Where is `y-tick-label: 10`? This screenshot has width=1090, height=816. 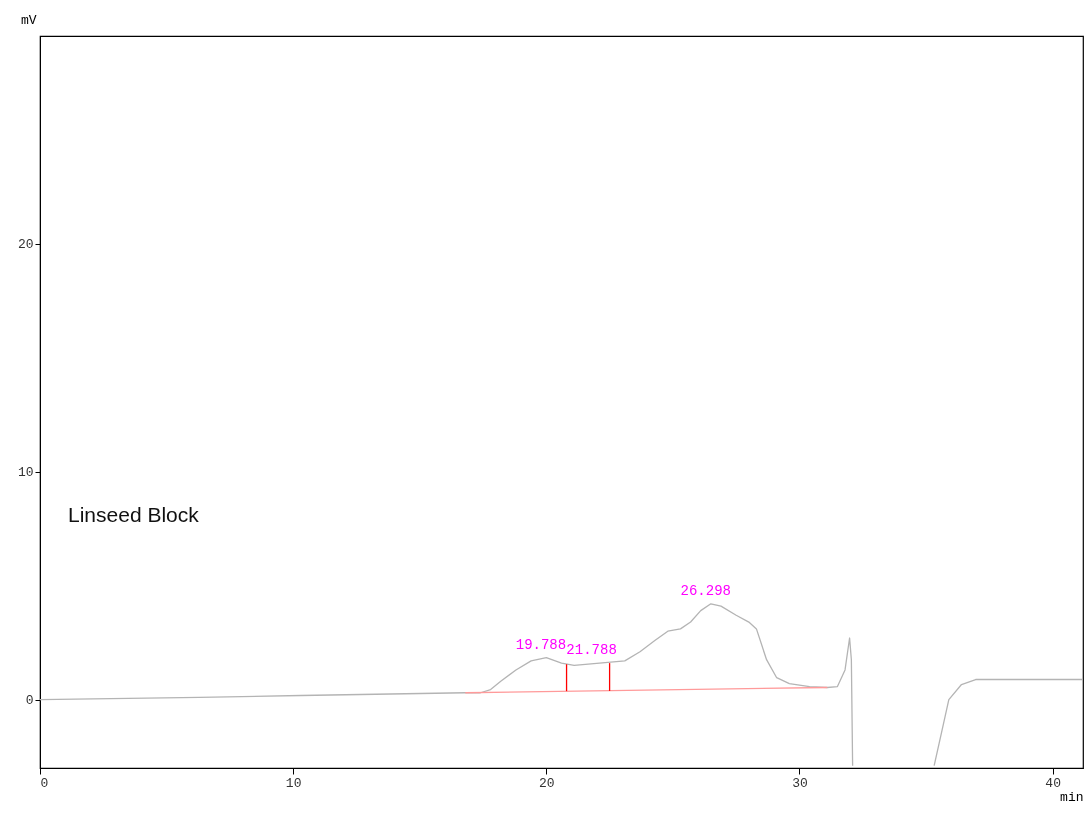 y-tick-label: 10 is located at coordinates (25, 473).